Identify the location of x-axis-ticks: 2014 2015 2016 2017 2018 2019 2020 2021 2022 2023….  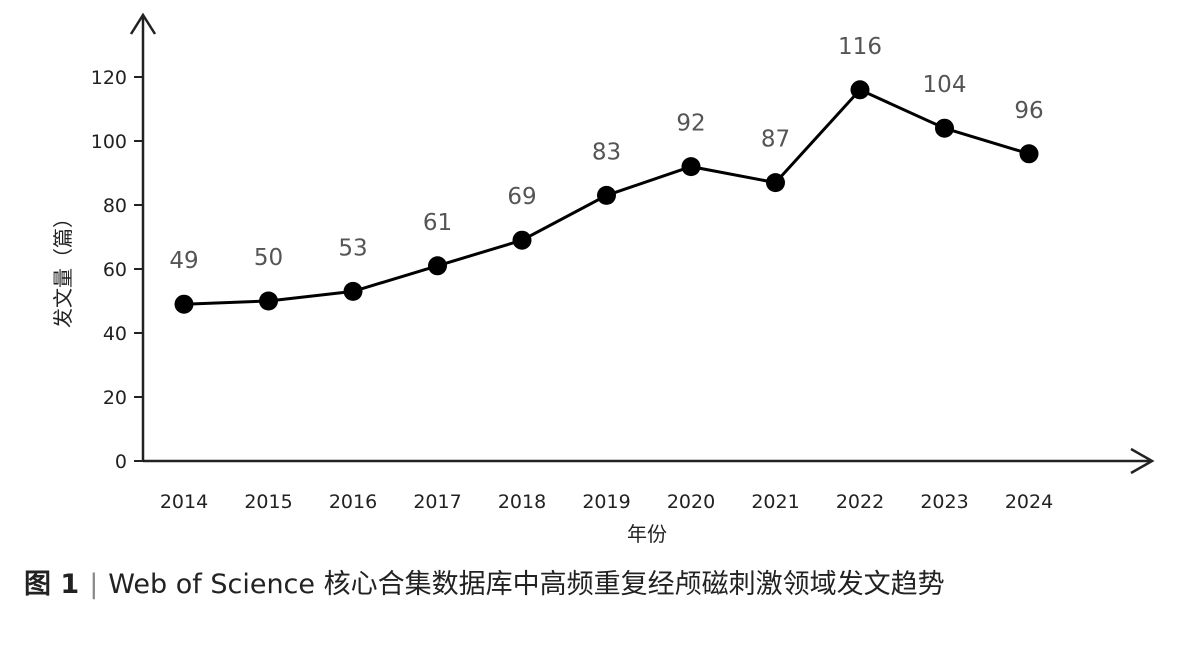
(606, 502).